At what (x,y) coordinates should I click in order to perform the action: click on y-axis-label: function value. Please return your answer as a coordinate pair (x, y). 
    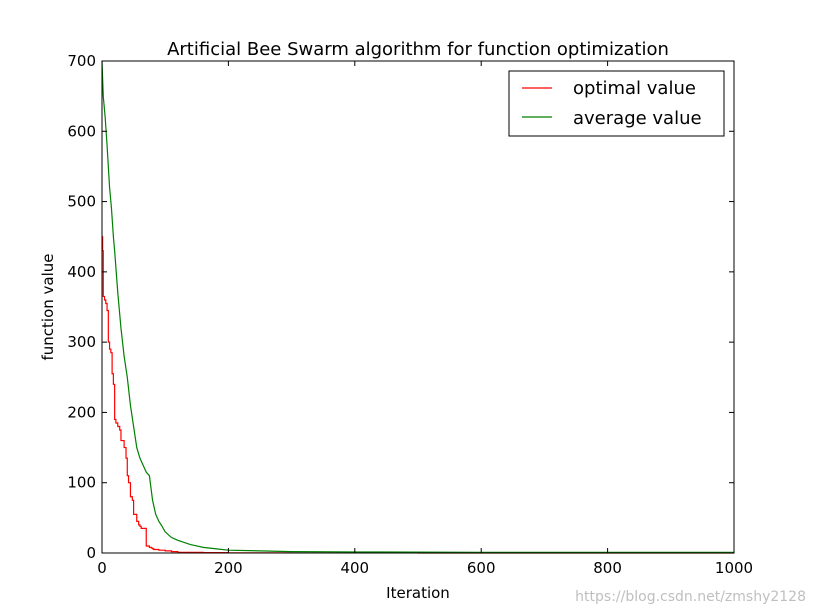
    Looking at the image, I should click on (48, 306).